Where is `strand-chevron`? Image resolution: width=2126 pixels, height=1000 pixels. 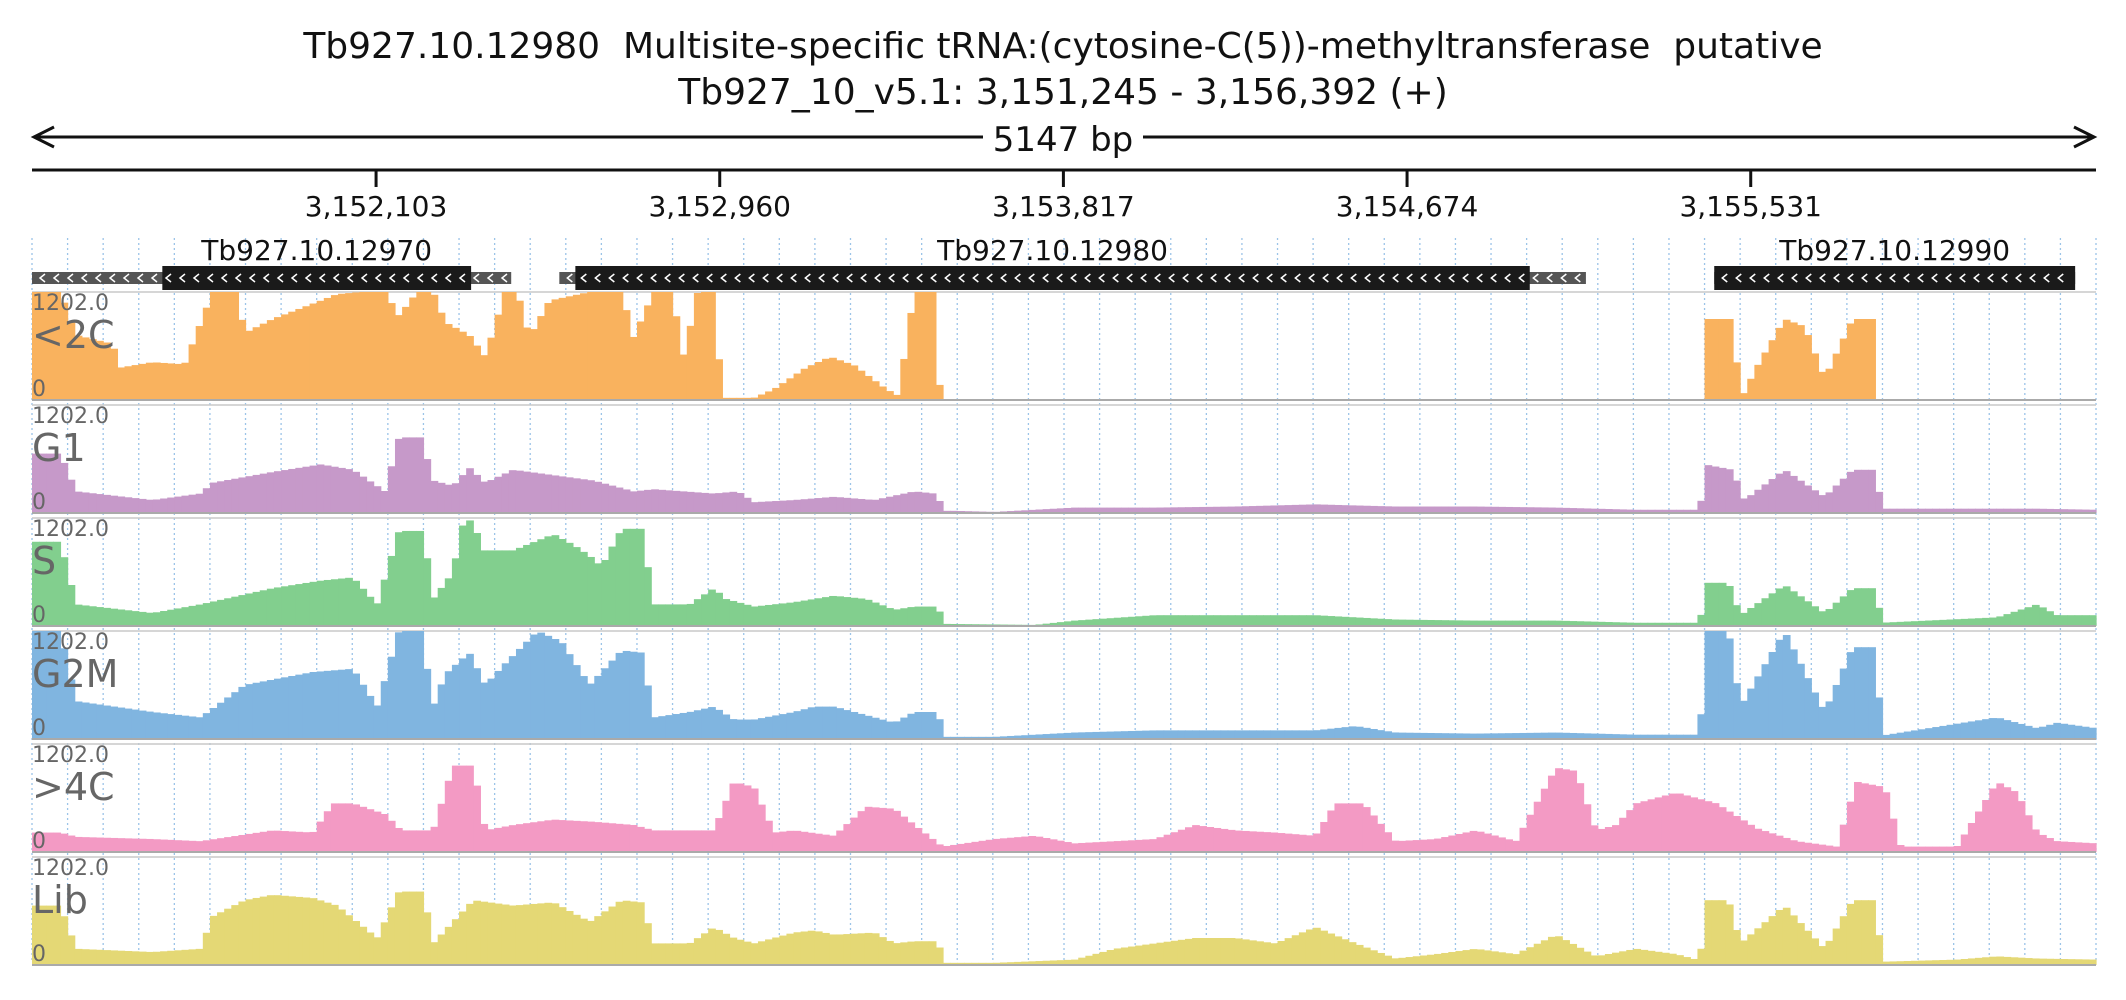
strand-chevron is located at coordinates (723, 278).